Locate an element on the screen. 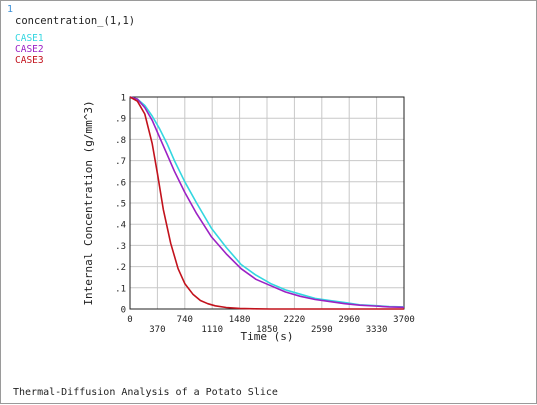  x-tick-label: 2590 is located at coordinates (322, 330).